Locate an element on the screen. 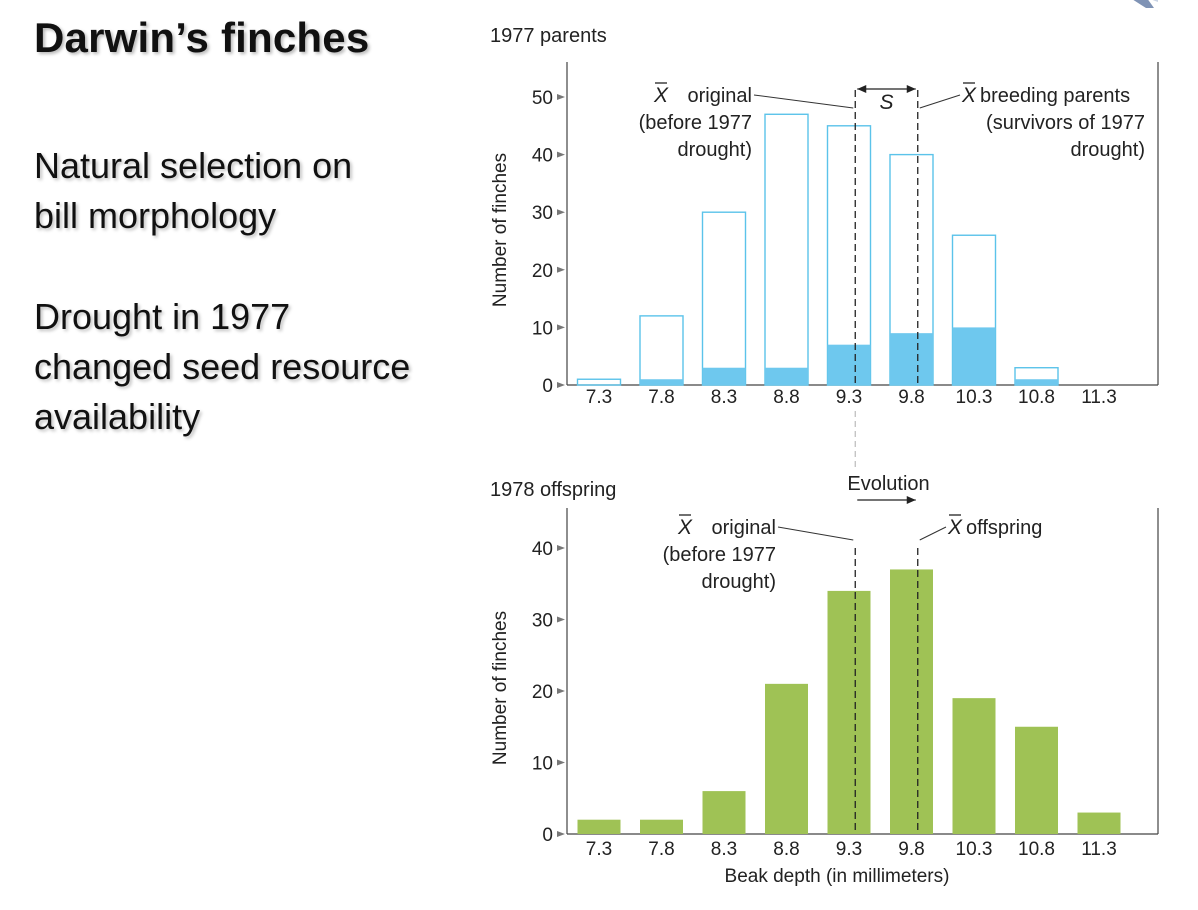  bullet-line: availability is located at coordinates (117, 416).